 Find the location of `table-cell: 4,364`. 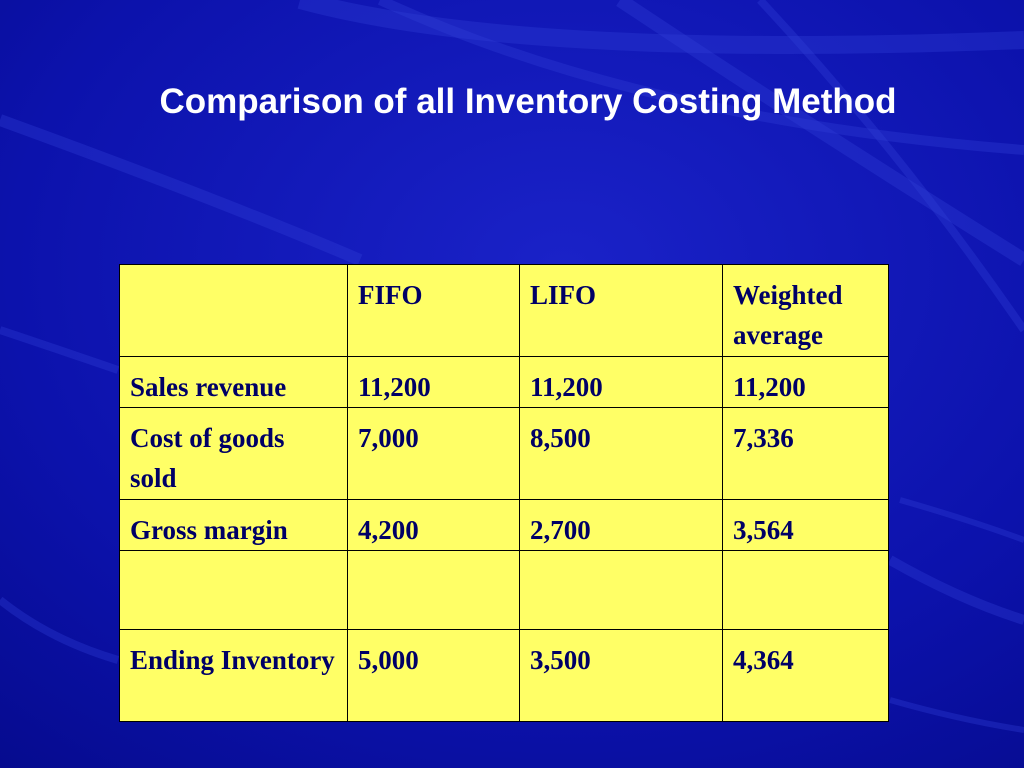

table-cell: 4,364 is located at coordinates (805, 675).